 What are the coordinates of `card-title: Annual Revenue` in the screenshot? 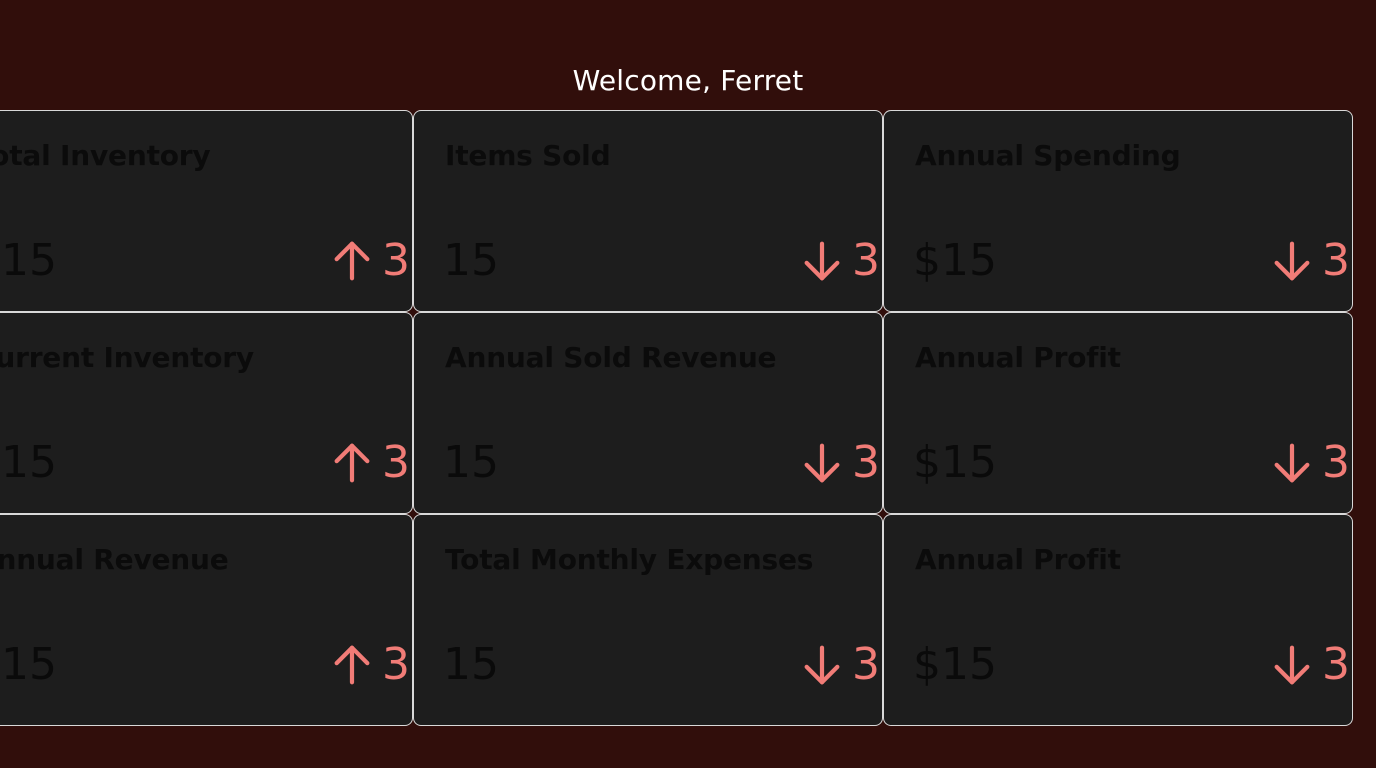 It's located at (114, 559).